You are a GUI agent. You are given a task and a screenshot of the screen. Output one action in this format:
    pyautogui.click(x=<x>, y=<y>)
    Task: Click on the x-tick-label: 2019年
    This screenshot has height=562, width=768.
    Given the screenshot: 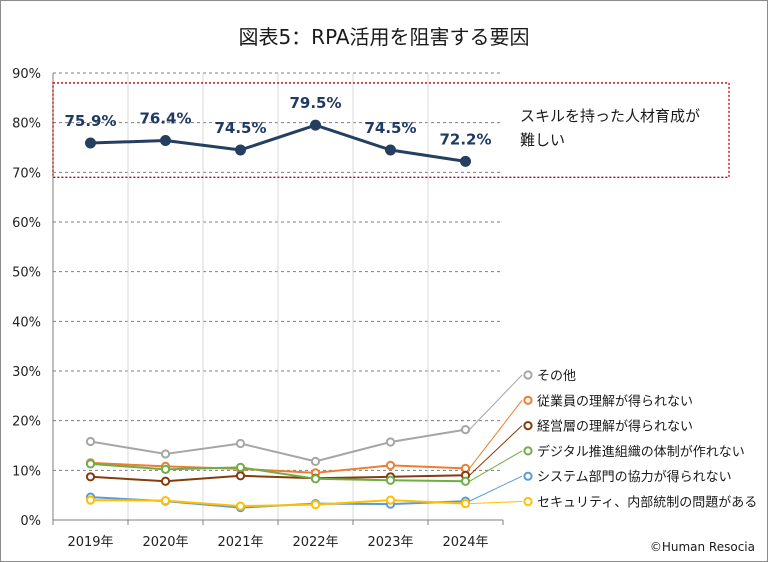 What is the action you would take?
    pyautogui.click(x=90, y=542)
    